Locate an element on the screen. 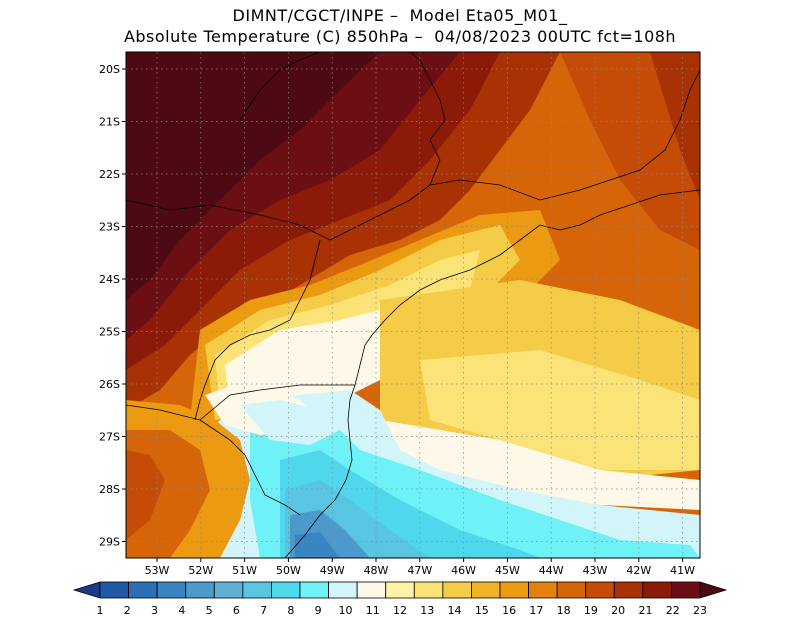 The width and height of the screenshot is (800, 618). colorbar-label: 20 is located at coordinates (618, 610).